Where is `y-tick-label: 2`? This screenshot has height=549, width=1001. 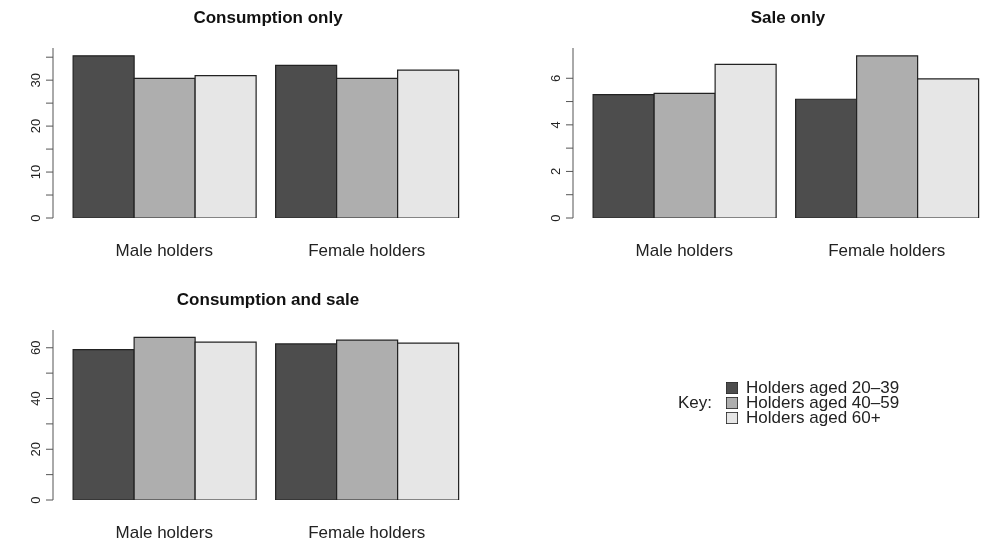 y-tick-label: 2 is located at coordinates (555, 171).